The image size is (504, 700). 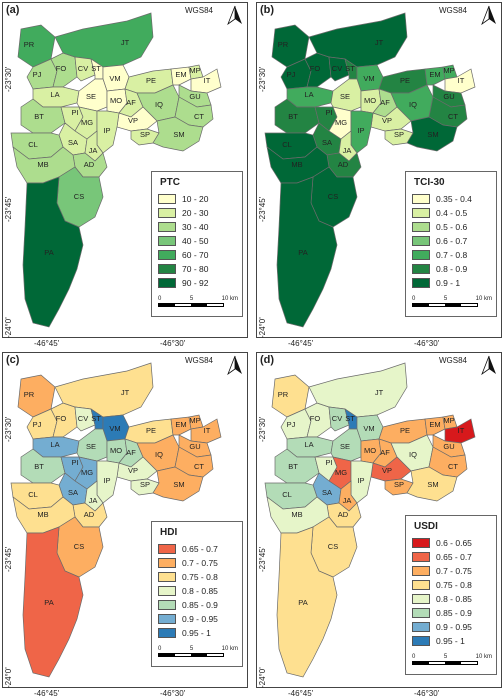 I want to click on legend-range: 0.9 - 0.95, so click(x=200, y=619).